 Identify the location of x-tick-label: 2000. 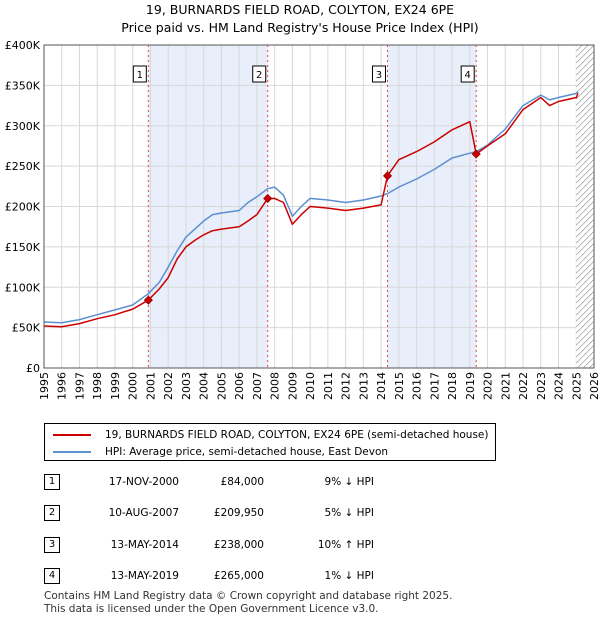
(133, 386).